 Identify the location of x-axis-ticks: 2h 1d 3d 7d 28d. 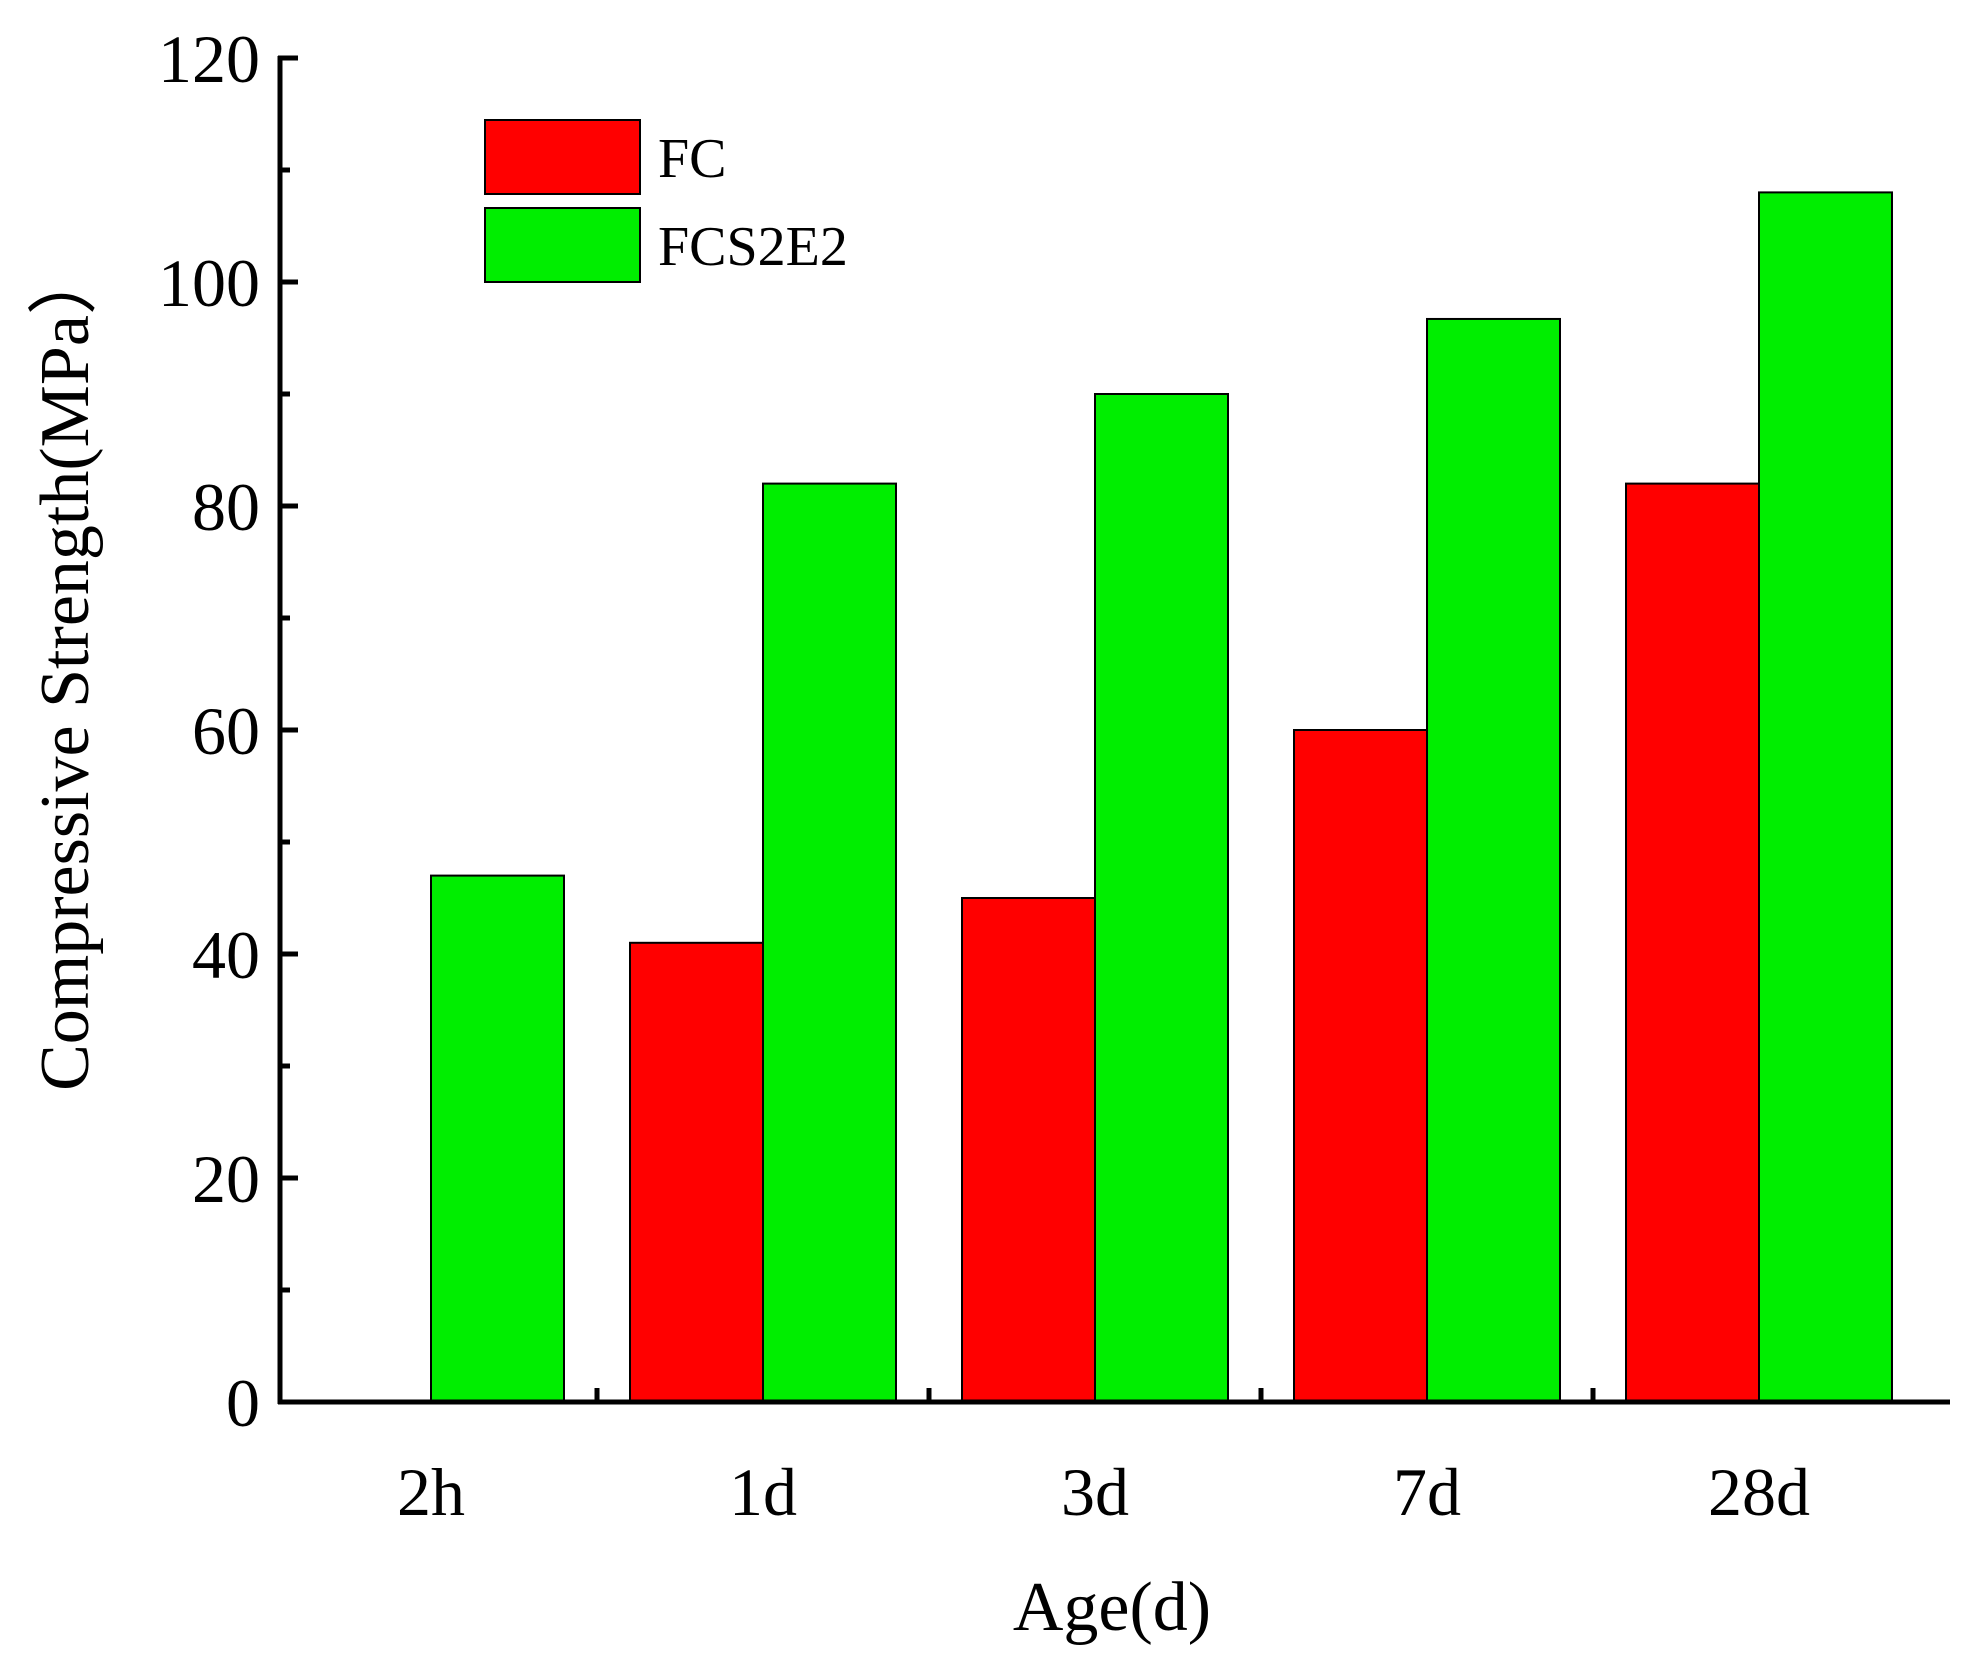
(1103, 1459).